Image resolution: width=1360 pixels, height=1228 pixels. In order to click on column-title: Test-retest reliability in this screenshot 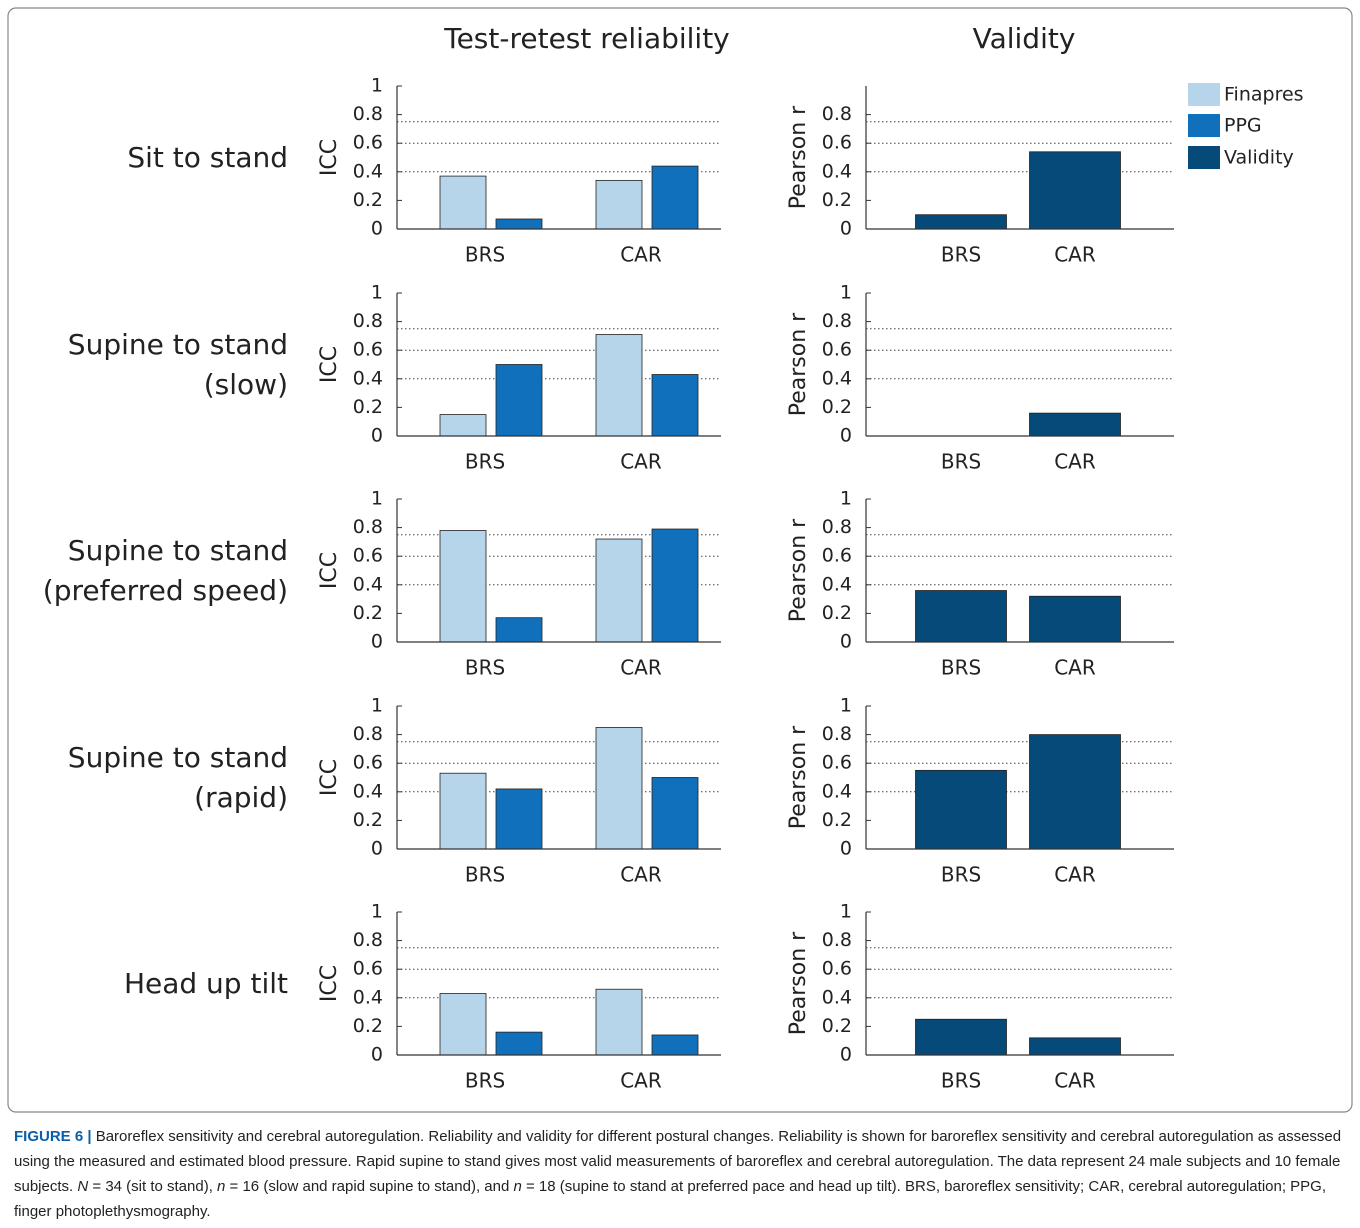, I will do `click(586, 38)`.